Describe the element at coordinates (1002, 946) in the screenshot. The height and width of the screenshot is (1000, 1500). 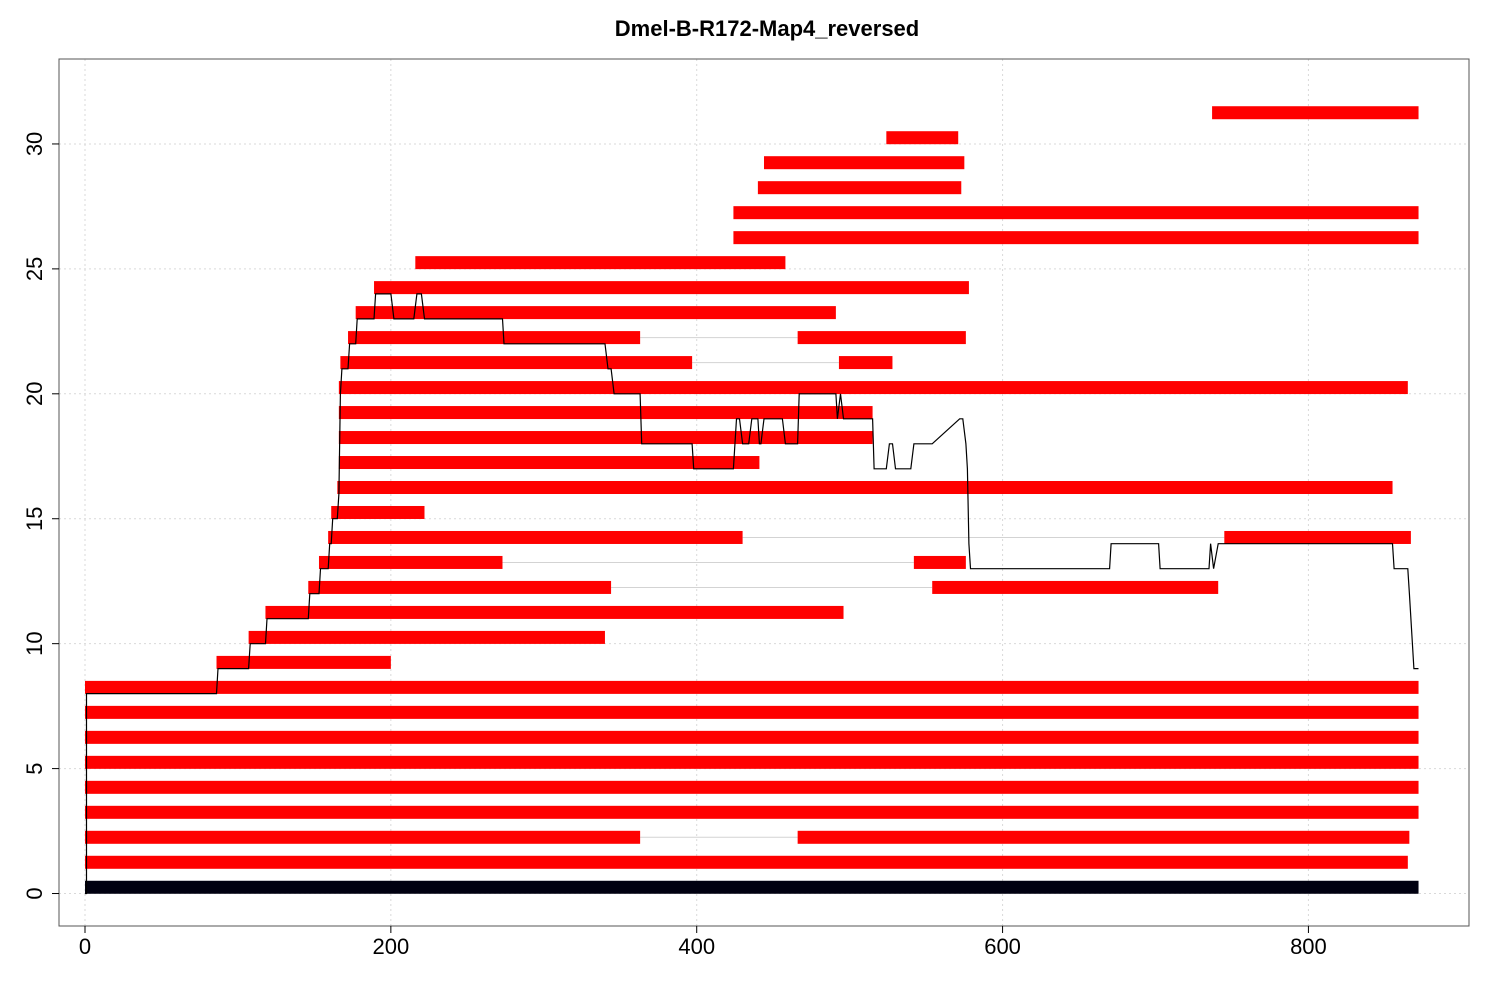
I see `x-tick-label: 600` at that location.